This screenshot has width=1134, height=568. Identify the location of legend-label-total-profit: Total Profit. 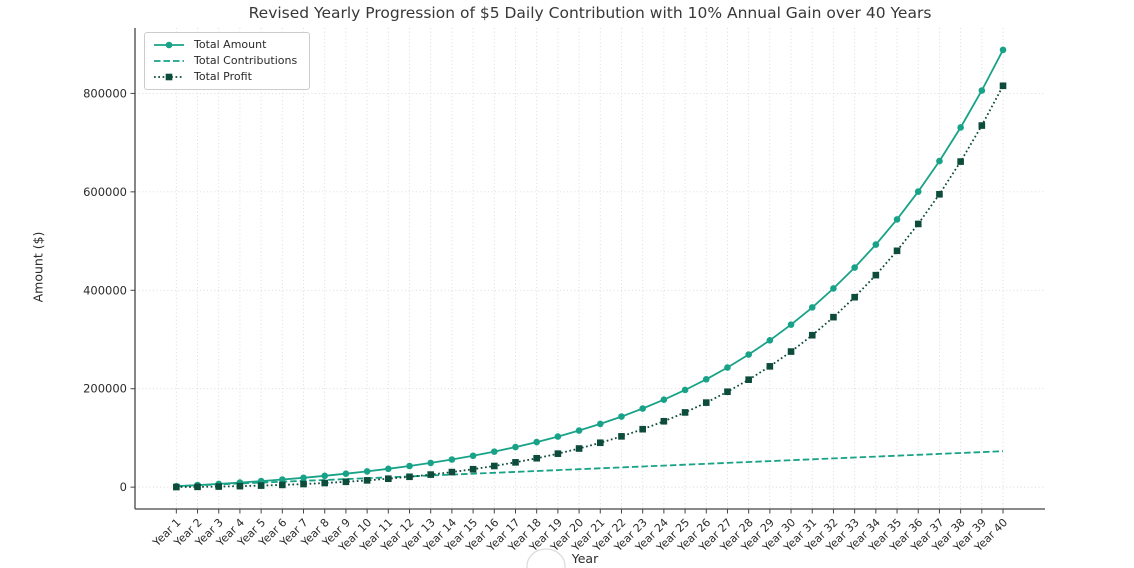
(223, 76).